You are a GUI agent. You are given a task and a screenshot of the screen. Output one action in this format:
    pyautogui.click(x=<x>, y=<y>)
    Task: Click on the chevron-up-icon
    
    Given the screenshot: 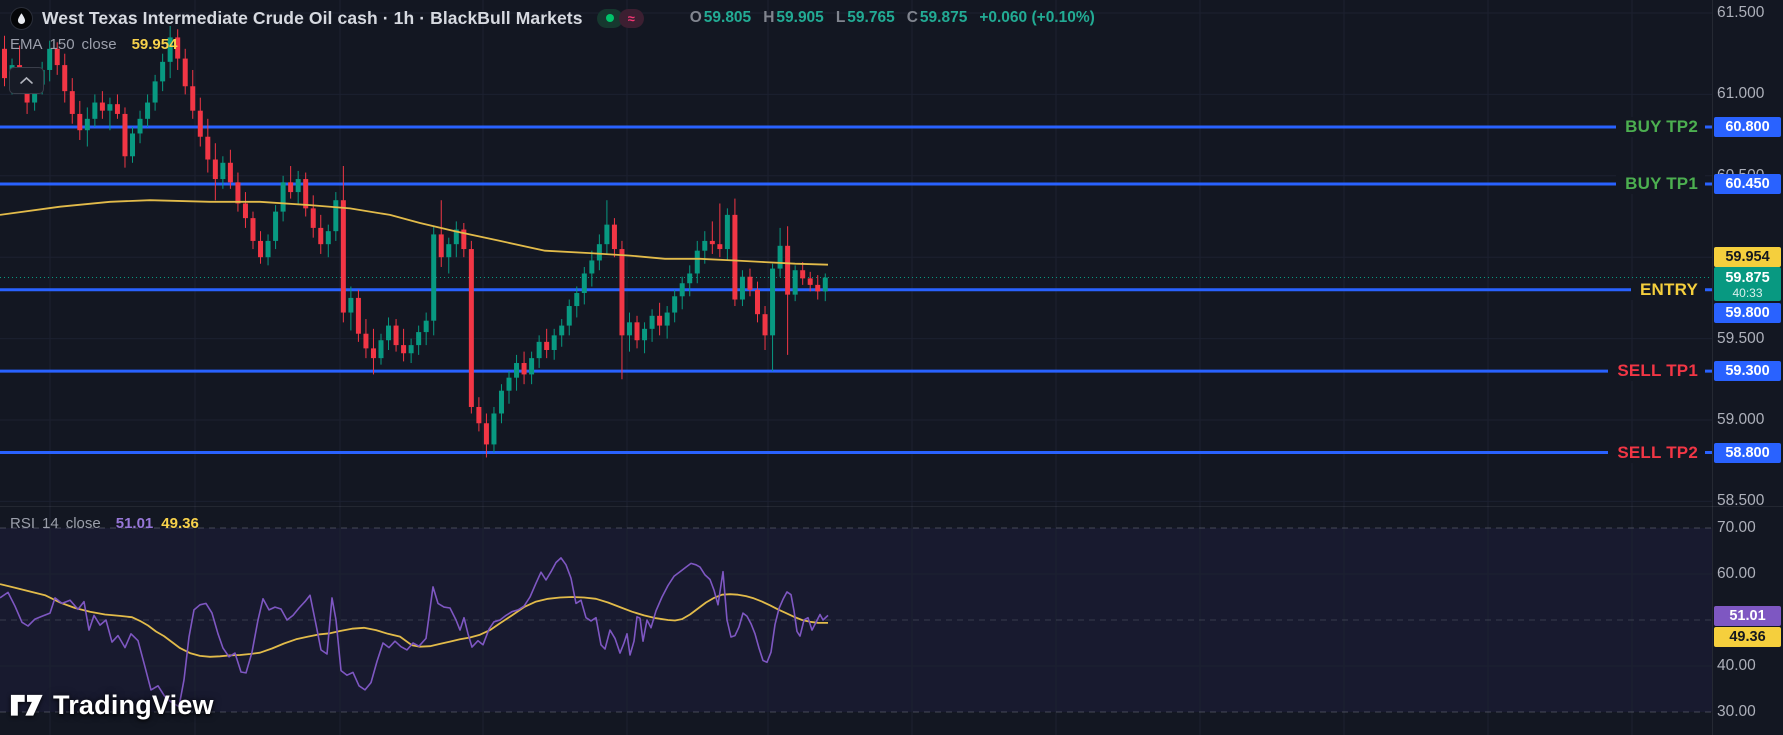 What is the action you would take?
    pyautogui.click(x=26, y=80)
    